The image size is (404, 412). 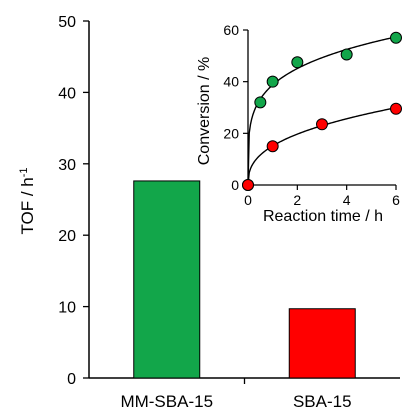 I want to click on inset-fit-curves, so click(x=322, y=111).